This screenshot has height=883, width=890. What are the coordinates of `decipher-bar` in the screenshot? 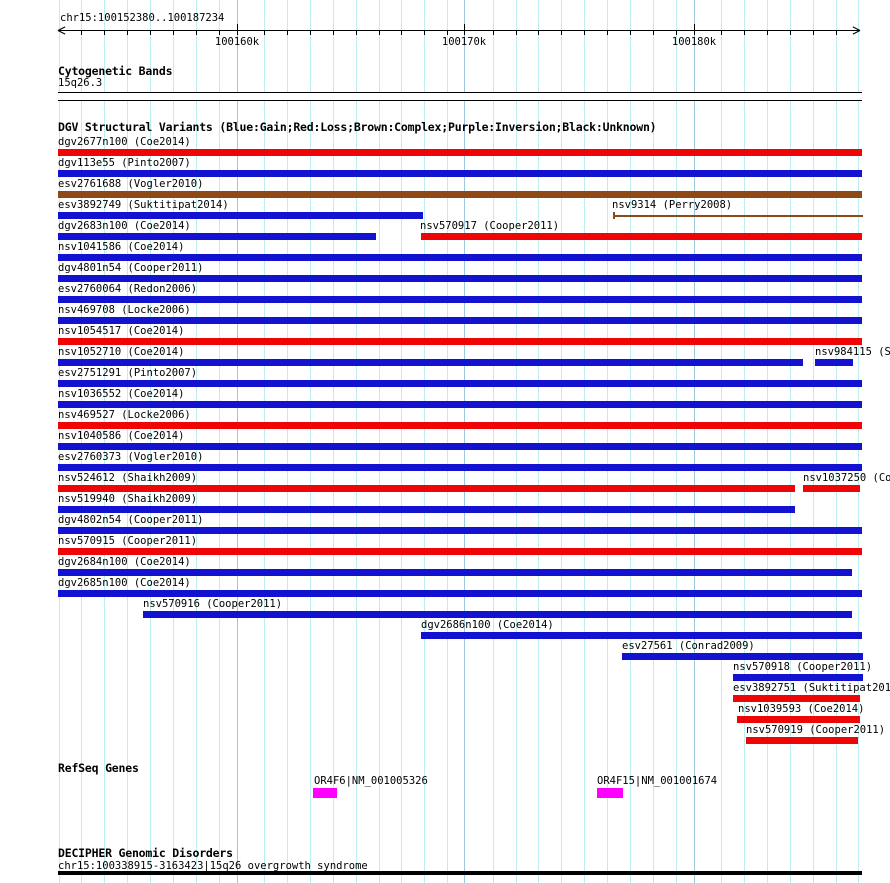 It's located at (460, 873).